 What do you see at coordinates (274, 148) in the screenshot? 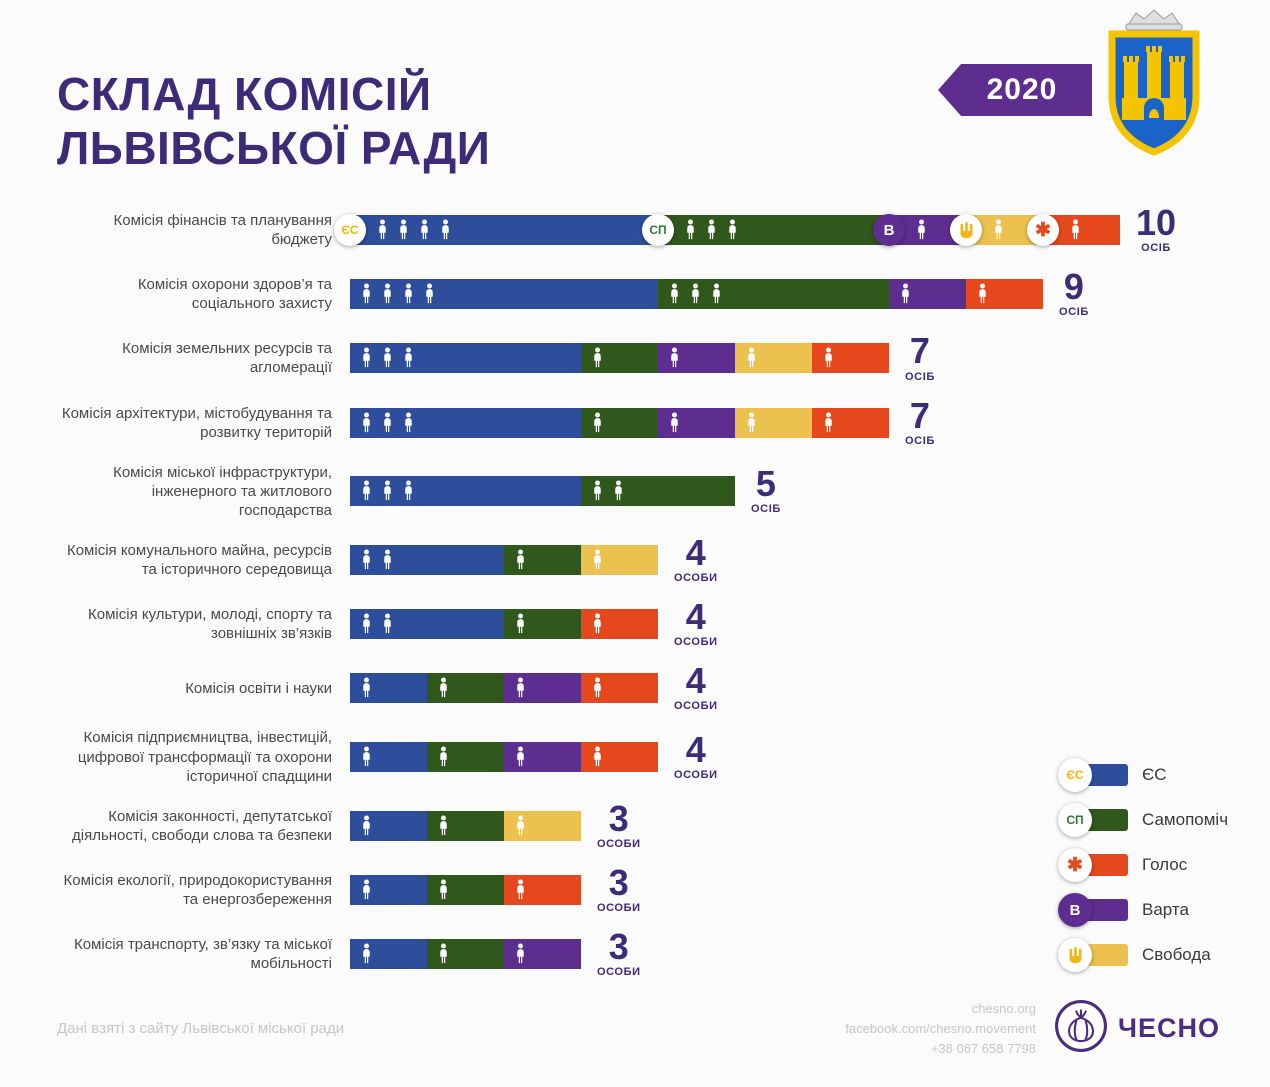
I see `title-line-2: ЛЬВІВСЬКОЇ РАДИ` at bounding box center [274, 148].